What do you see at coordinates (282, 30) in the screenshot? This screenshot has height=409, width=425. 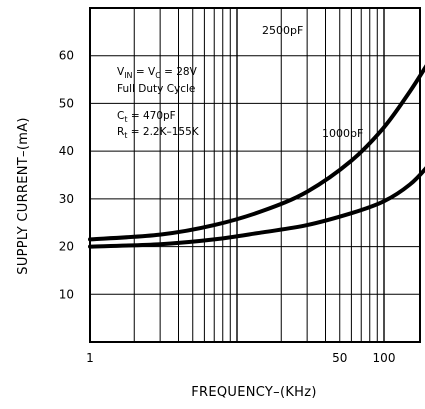 I see `series-label-2500pf: 2500pF` at bounding box center [282, 30].